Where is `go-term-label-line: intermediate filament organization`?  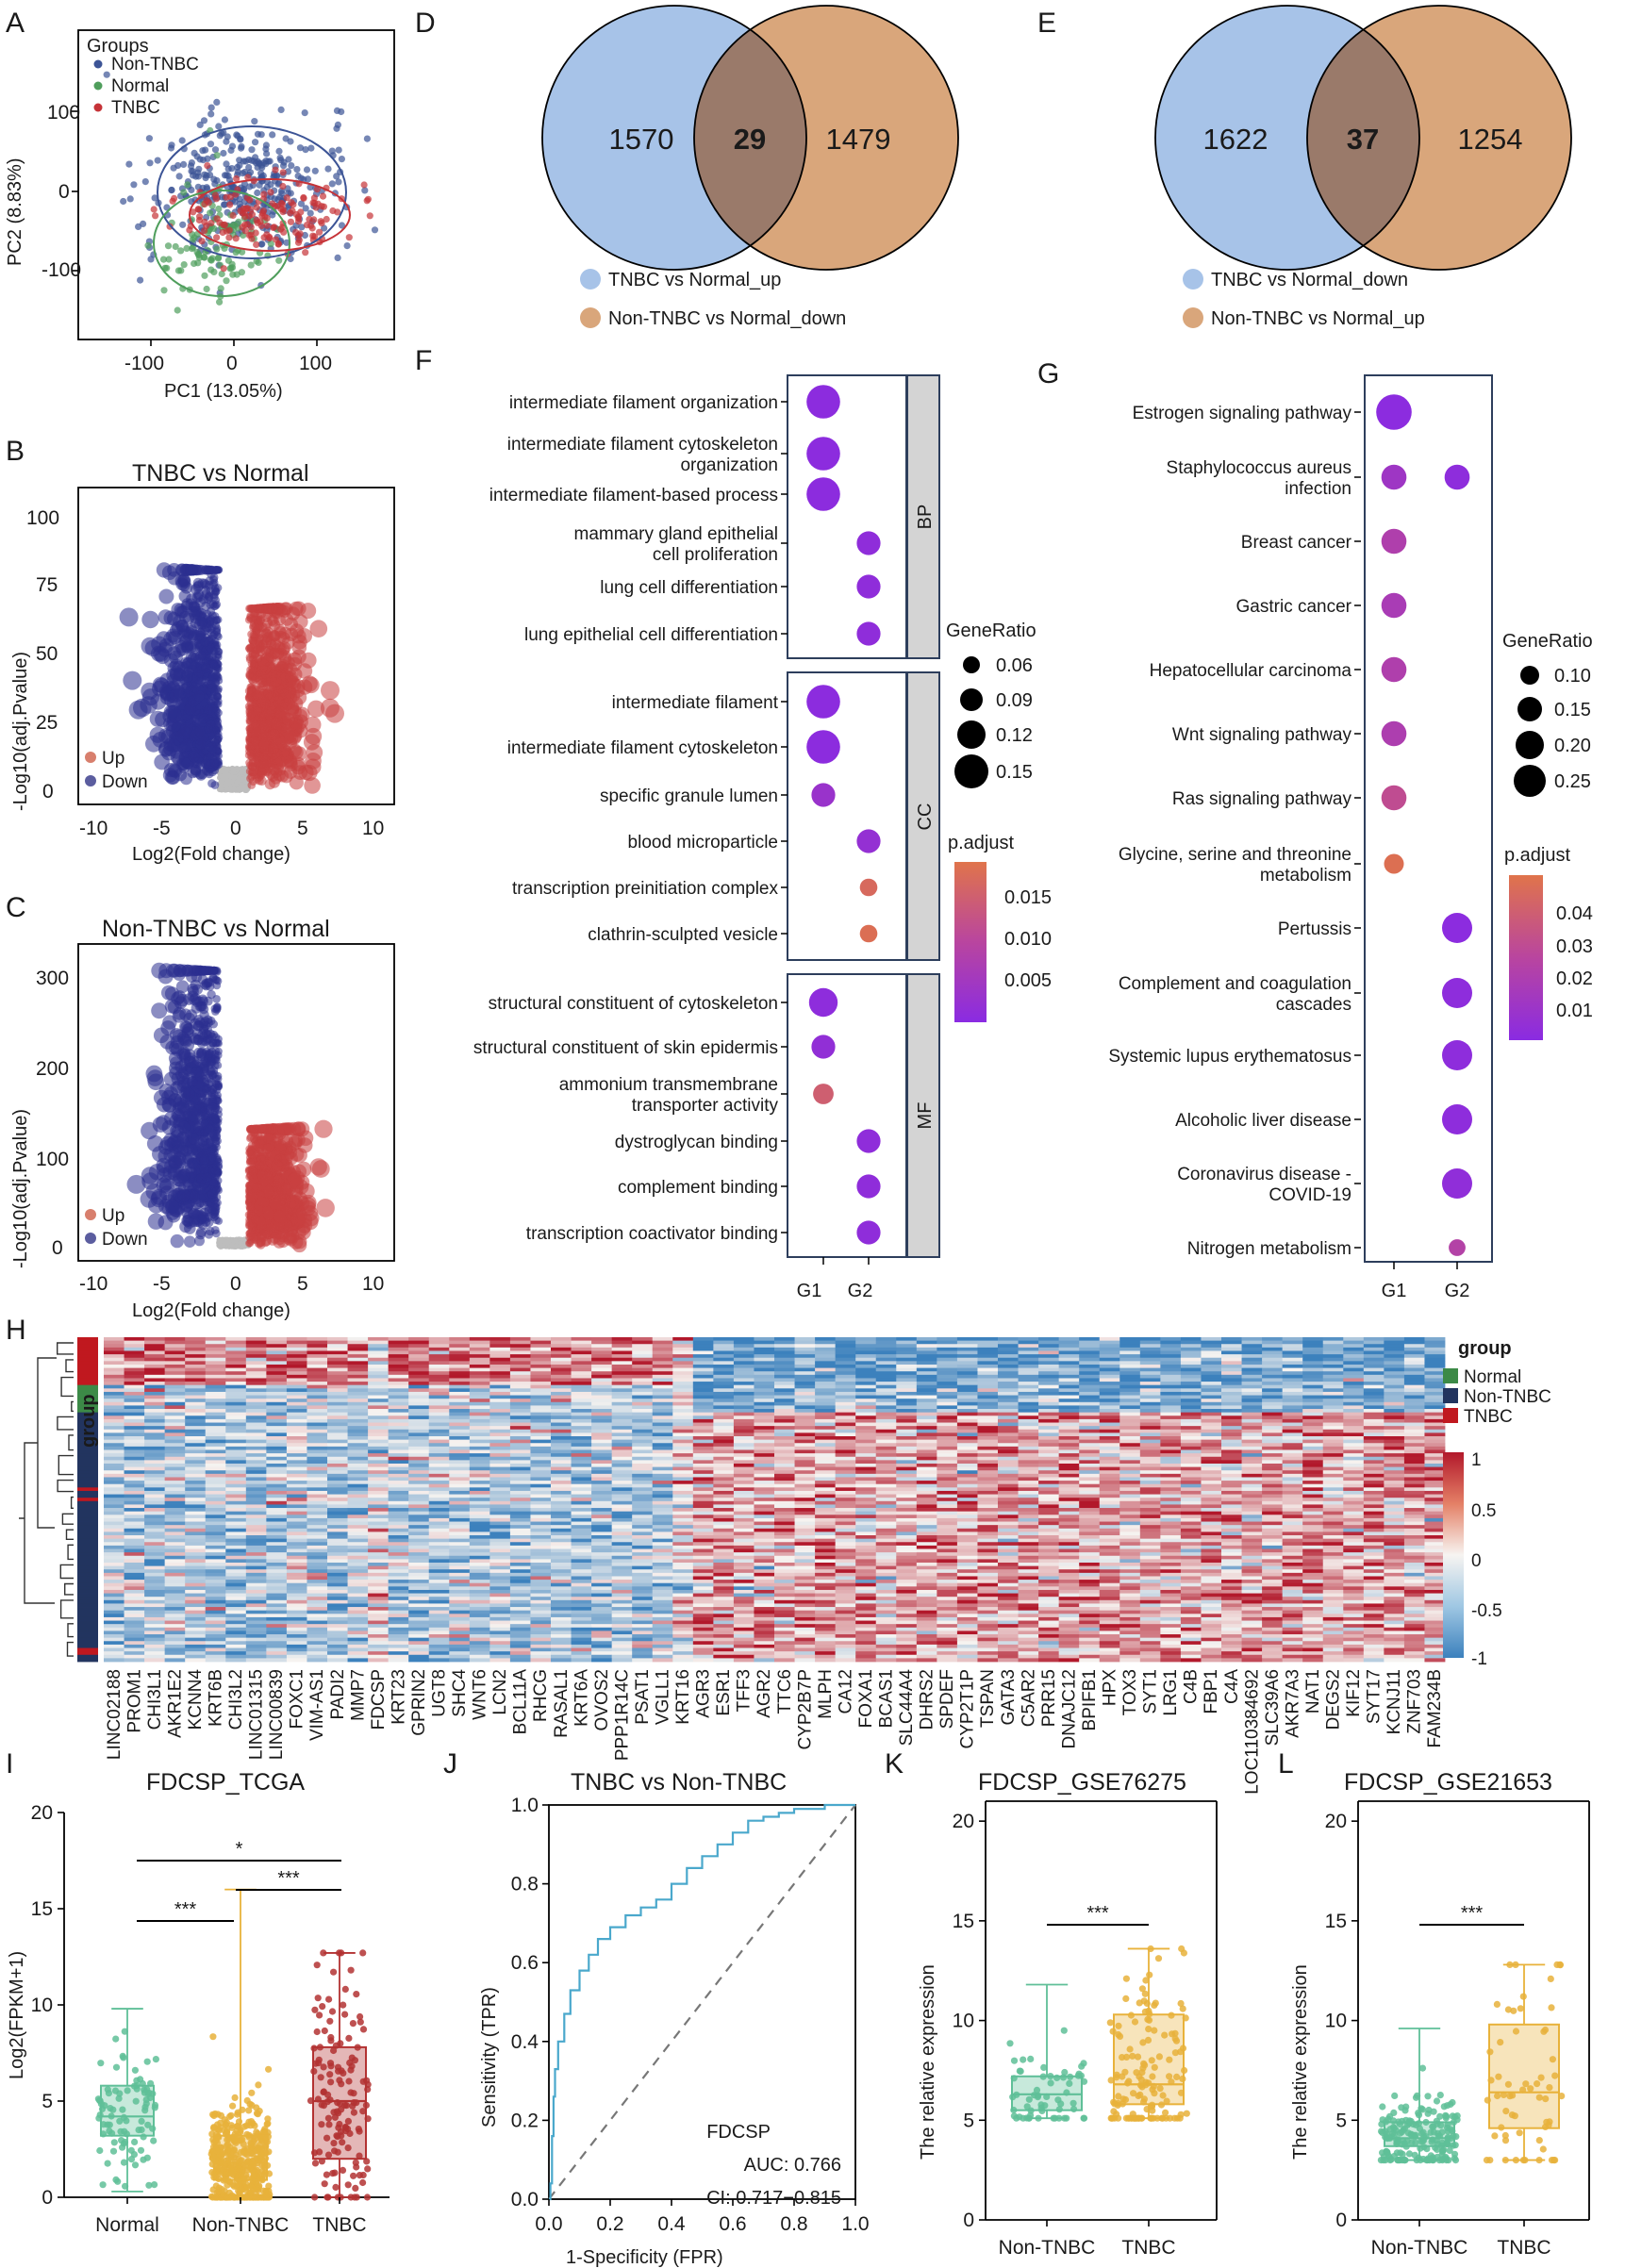 go-term-label-line: intermediate filament organization is located at coordinates (644, 403).